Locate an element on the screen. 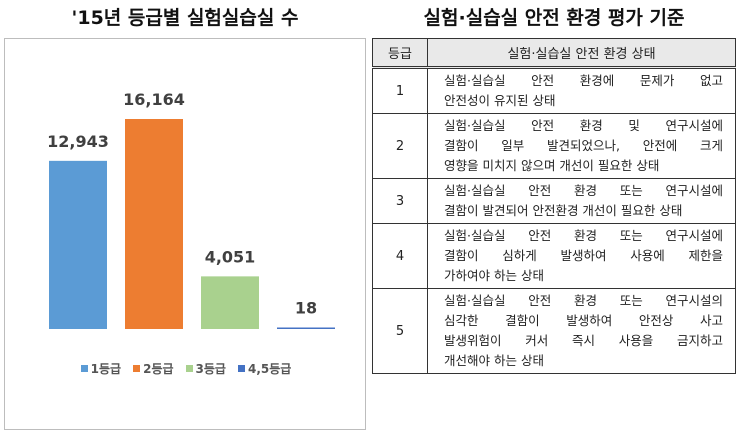  description-line: 심각한 결함이 발생하여 안전상 사고 is located at coordinates (583, 320).